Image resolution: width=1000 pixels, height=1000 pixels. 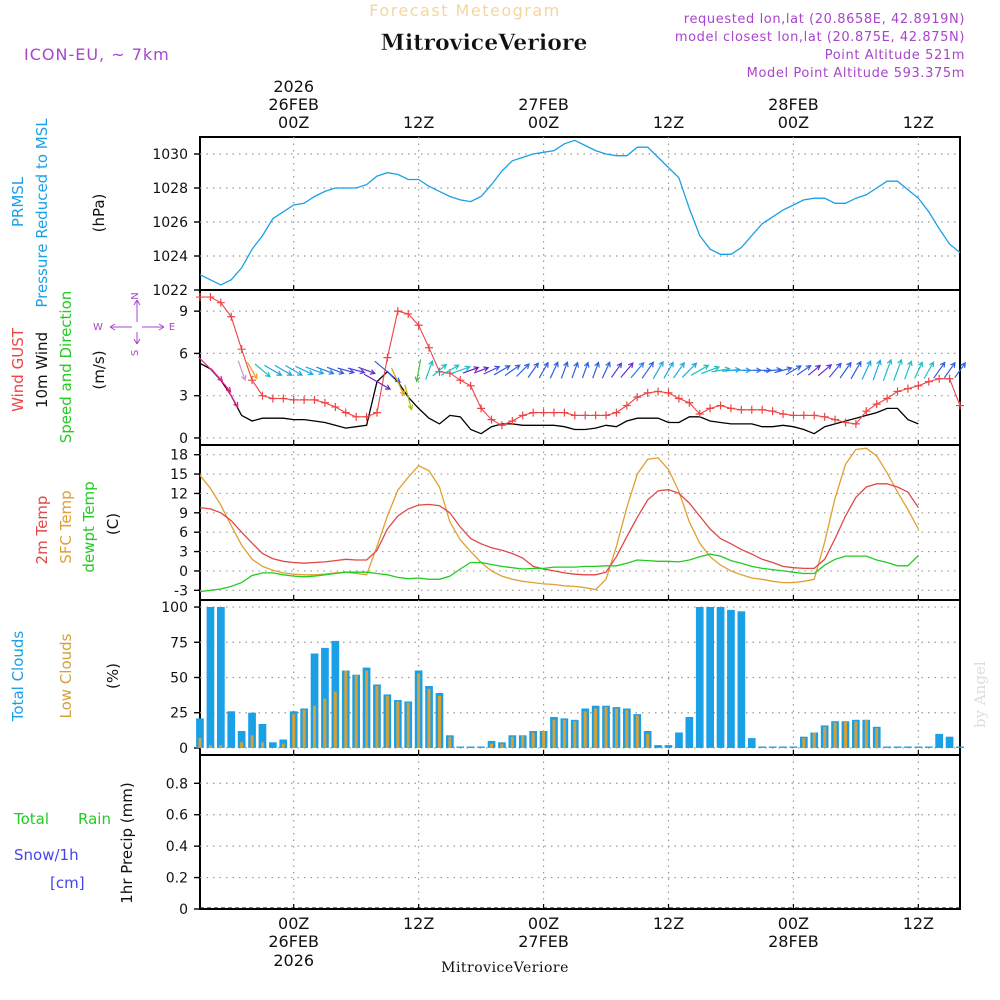 I want to click on cloud-label-2: Low Clouds, so click(x=66, y=675).